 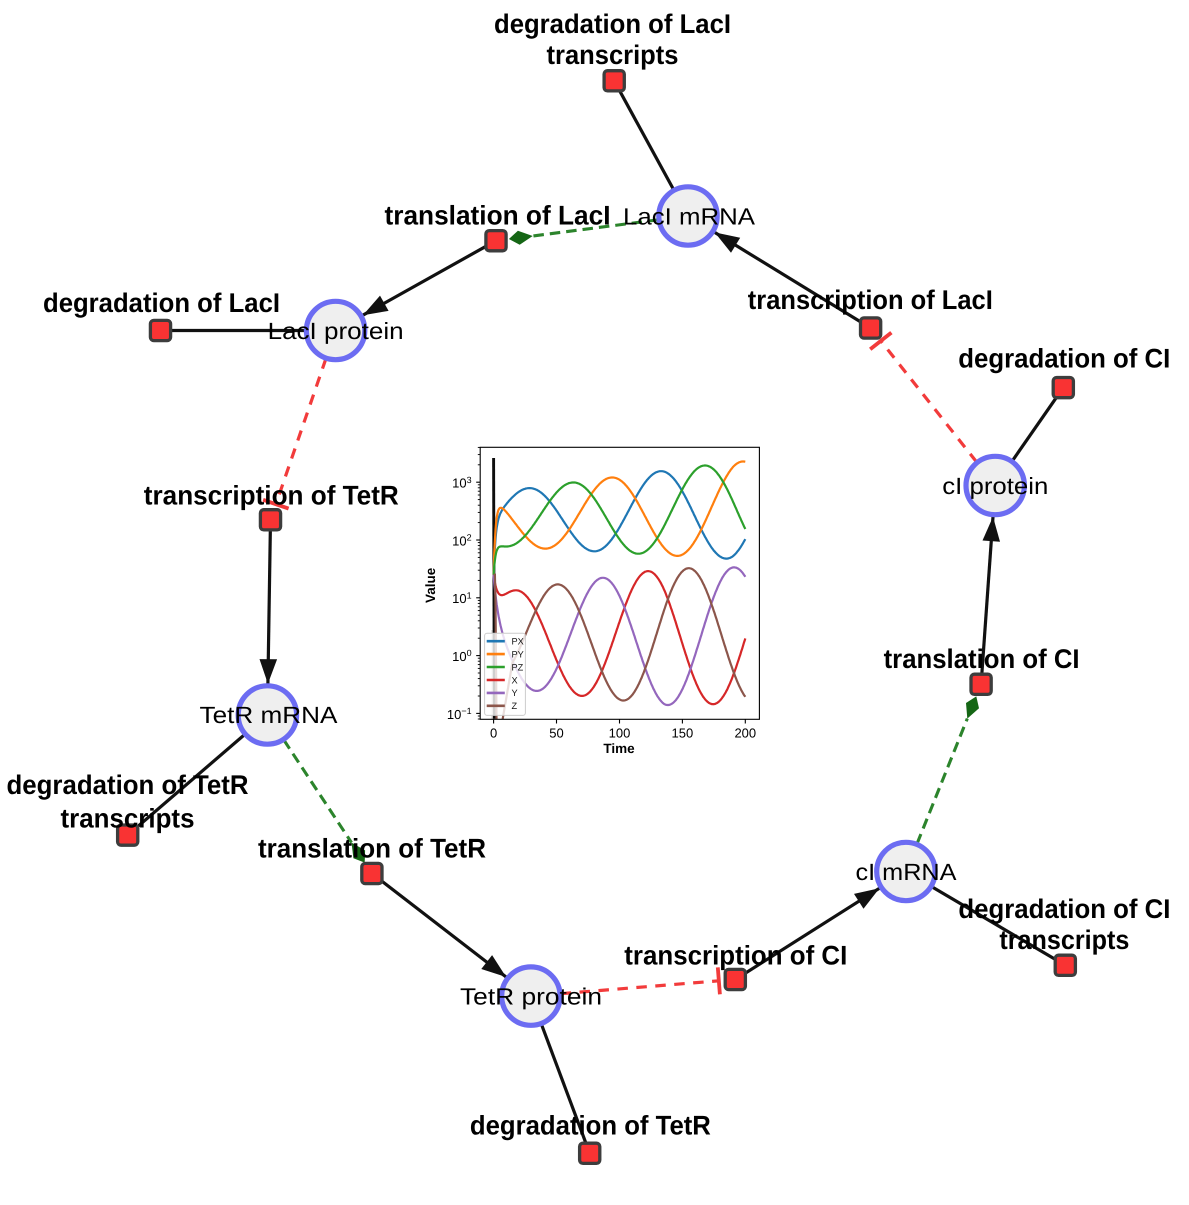 I want to click on svg-text: cI mRNA, so click(x=906, y=872).